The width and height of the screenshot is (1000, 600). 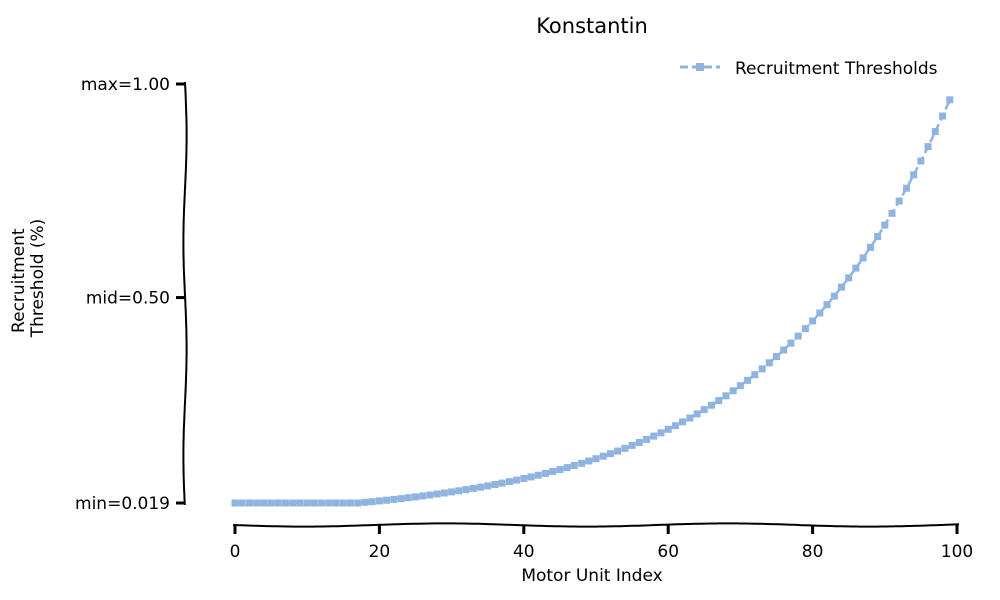 I want to click on x-axis-line, so click(x=596, y=525).